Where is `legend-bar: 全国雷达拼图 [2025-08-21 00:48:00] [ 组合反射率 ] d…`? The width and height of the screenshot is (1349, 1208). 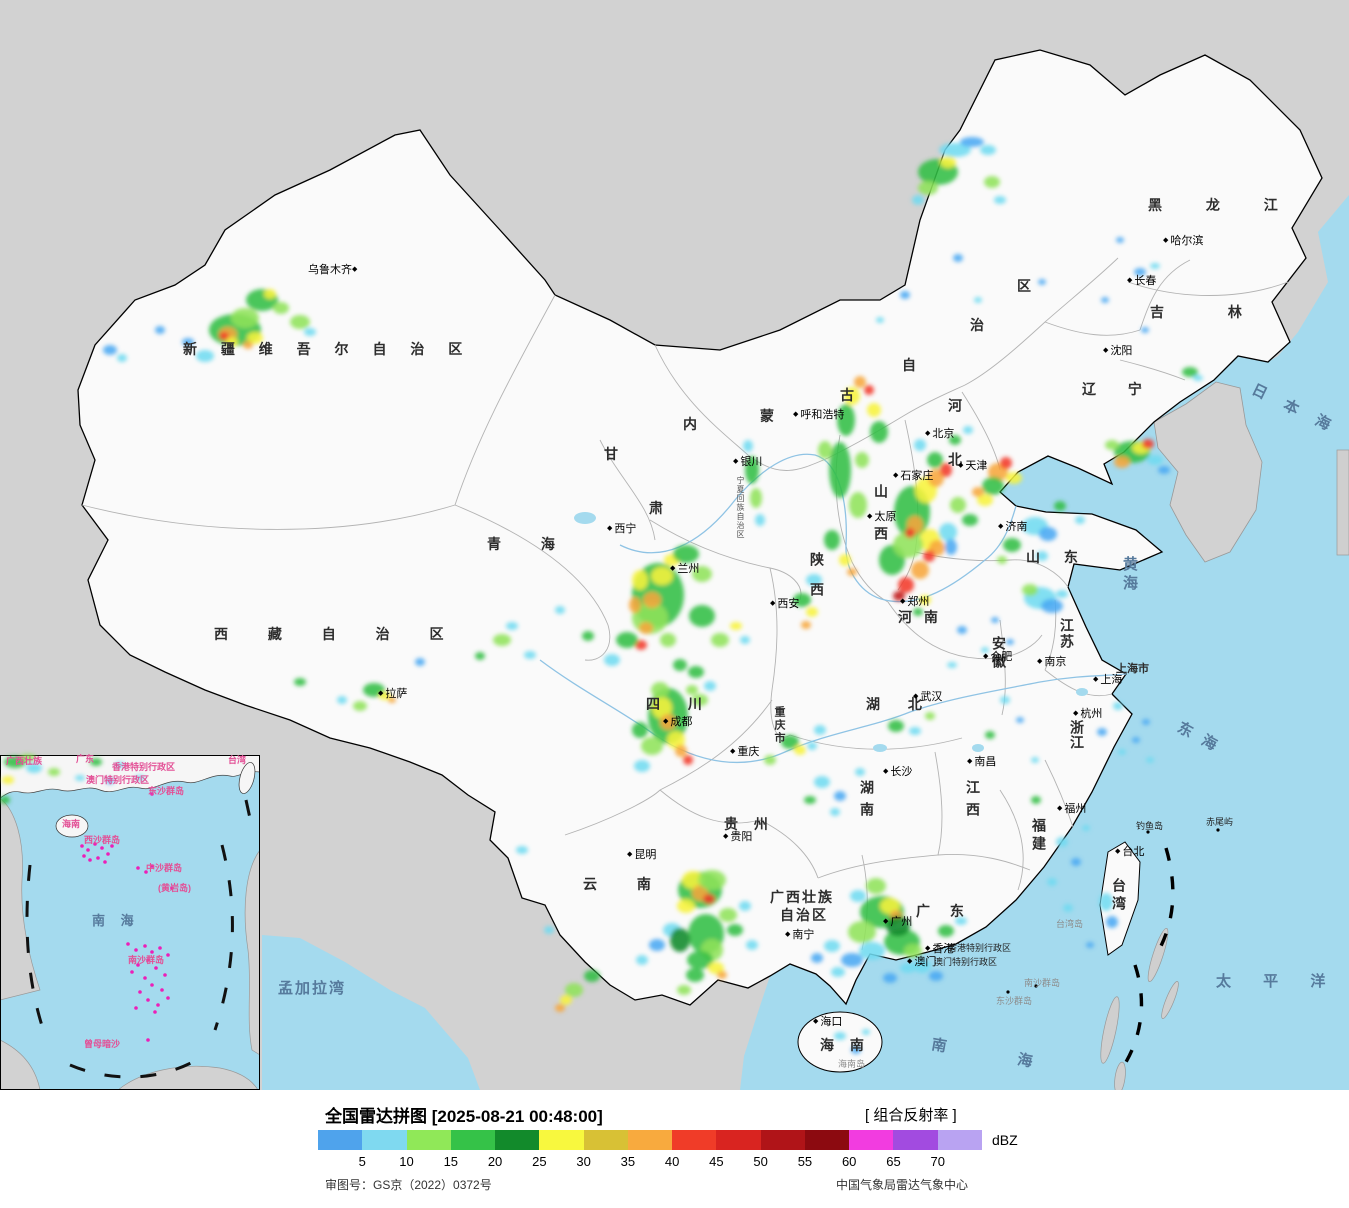
legend-bar: 全国雷达拼图 [2025-08-21 00:48:00] [ 组合反射率 ] d… is located at coordinates (674, 1149).